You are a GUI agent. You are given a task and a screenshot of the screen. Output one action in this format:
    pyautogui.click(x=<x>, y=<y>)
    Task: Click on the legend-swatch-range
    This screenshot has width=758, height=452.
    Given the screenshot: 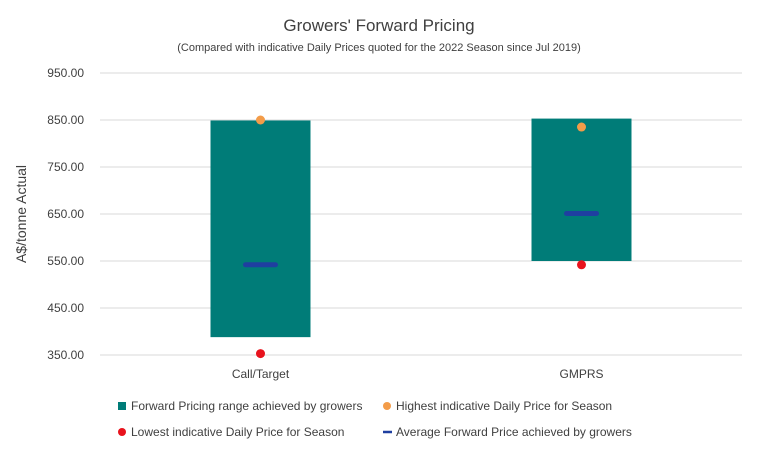 What is the action you would take?
    pyautogui.click(x=122, y=406)
    